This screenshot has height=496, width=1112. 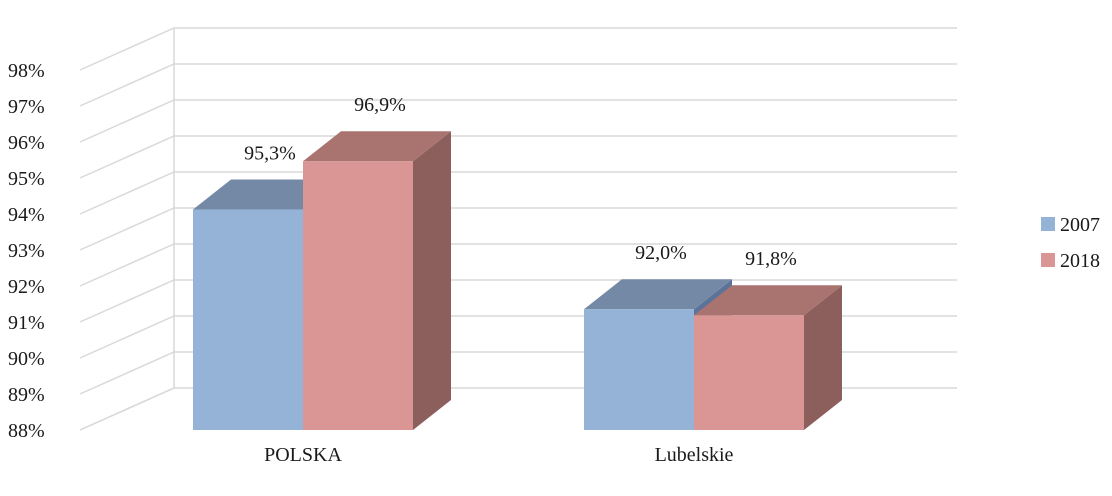 I want to click on y-tick-label: 96%, so click(x=26, y=143).